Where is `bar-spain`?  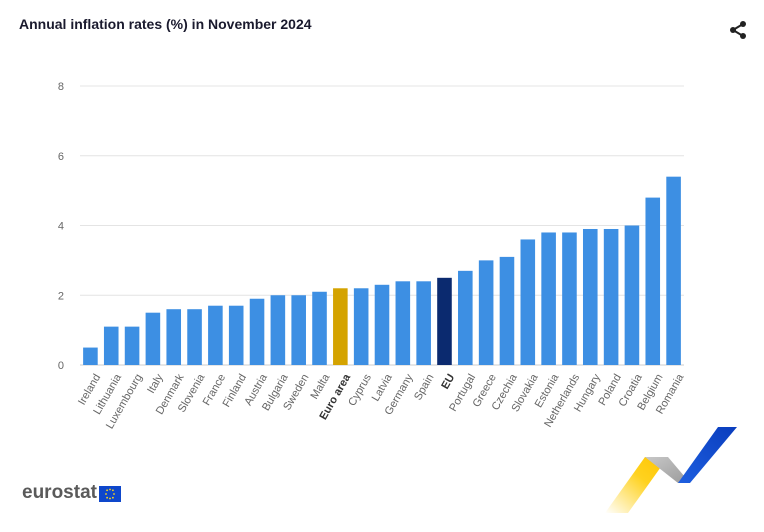
bar-spain is located at coordinates (423, 323).